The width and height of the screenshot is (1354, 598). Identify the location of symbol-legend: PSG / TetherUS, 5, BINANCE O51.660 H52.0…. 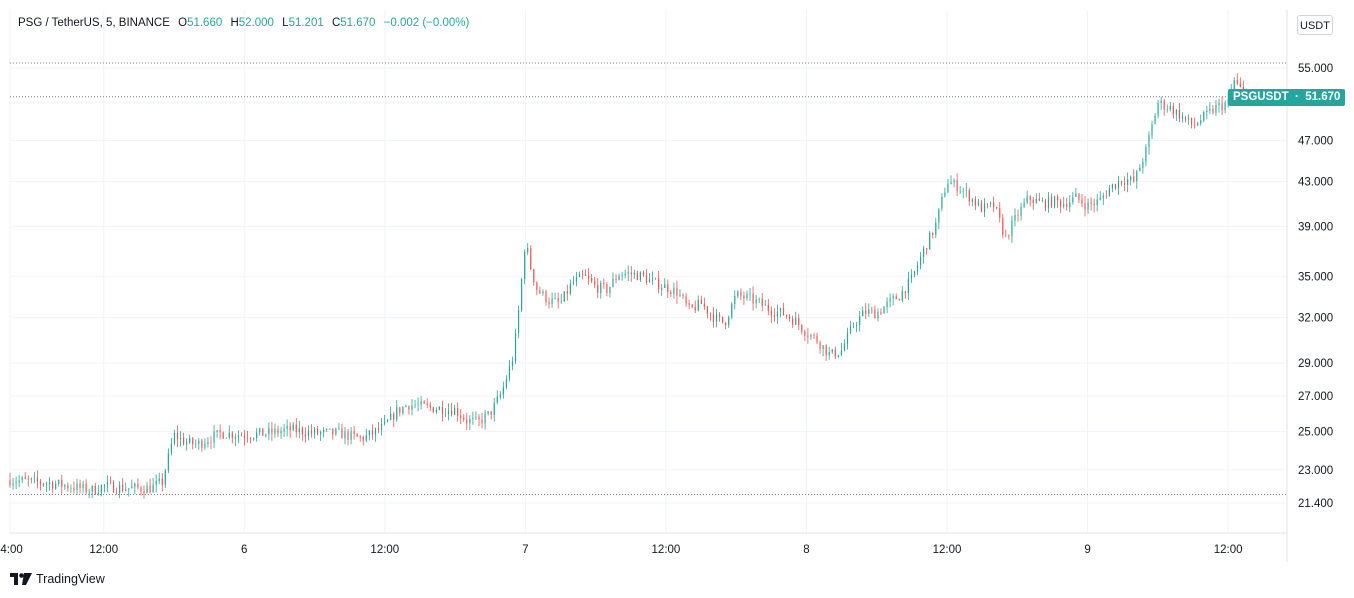
(243, 23).